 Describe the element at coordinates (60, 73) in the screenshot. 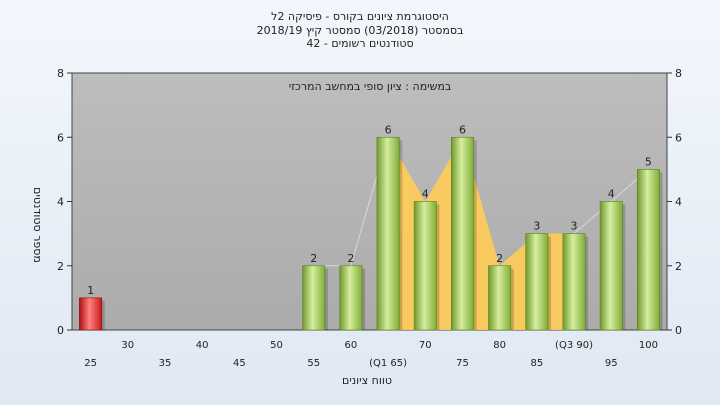

I see `y-tick-label-left: 8` at that location.